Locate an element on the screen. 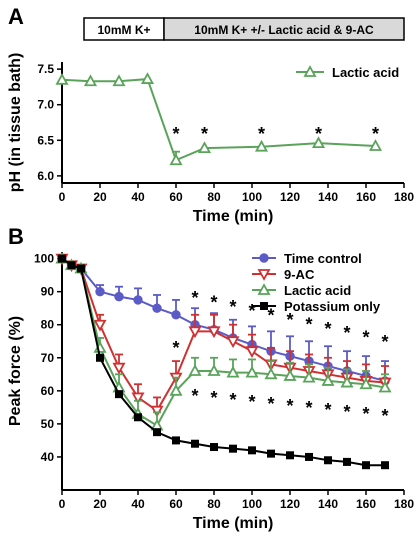 The width and height of the screenshot is (420, 540). y-tick-label: 60 is located at coordinates (48, 391).